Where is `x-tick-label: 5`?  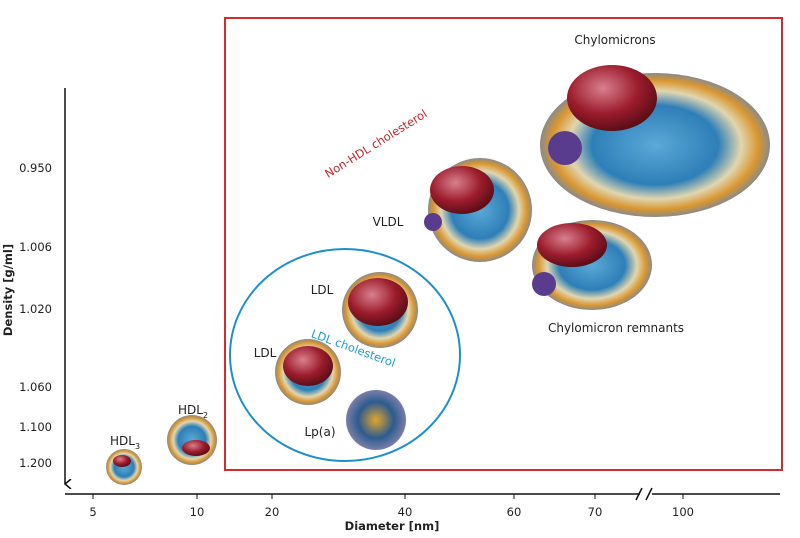 x-tick-label: 5 is located at coordinates (92, 512).